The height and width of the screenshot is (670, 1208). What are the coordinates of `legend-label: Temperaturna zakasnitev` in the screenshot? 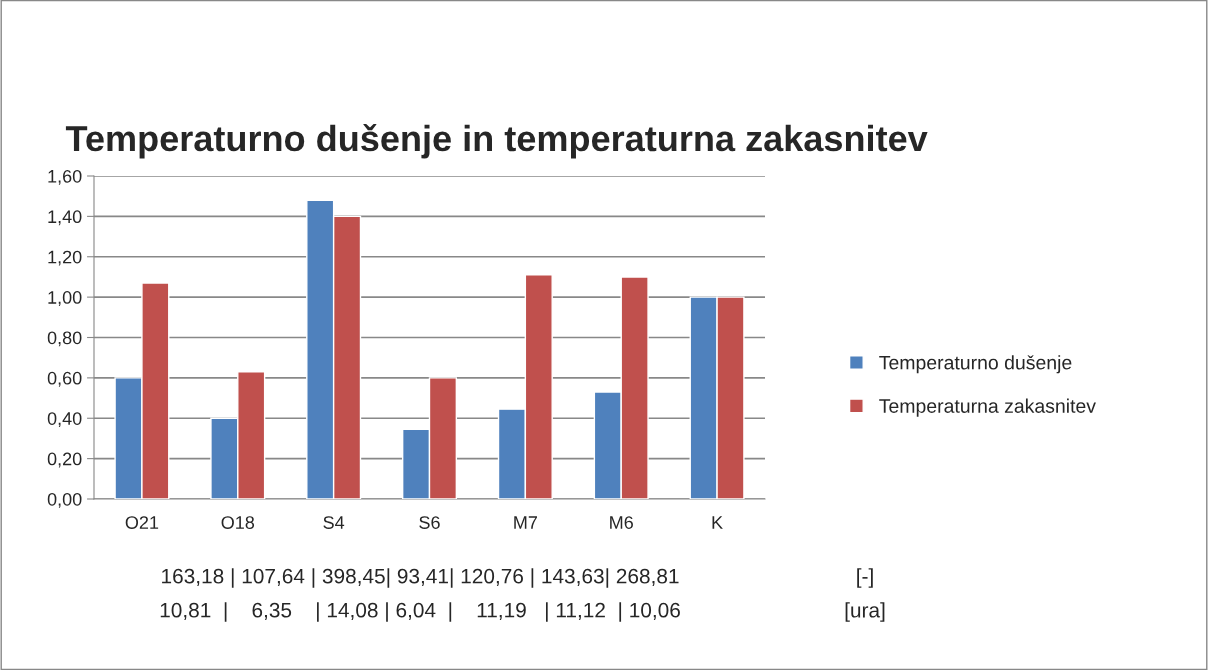 It's located at (987, 407).